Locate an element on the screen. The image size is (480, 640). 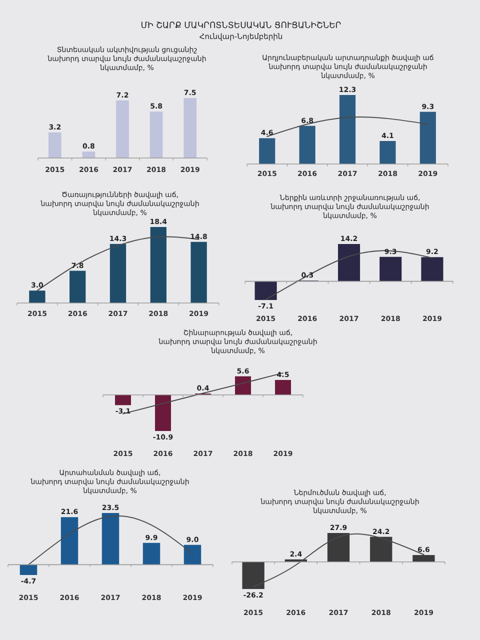
text: ՄԻ ՇԱՐՔ ՄԱԿՐՈՏՆՏԵՍԱԿԱՆ ՑՈՒՑԱՆԻՇՆԵՐ is located at coordinates (241, 26).